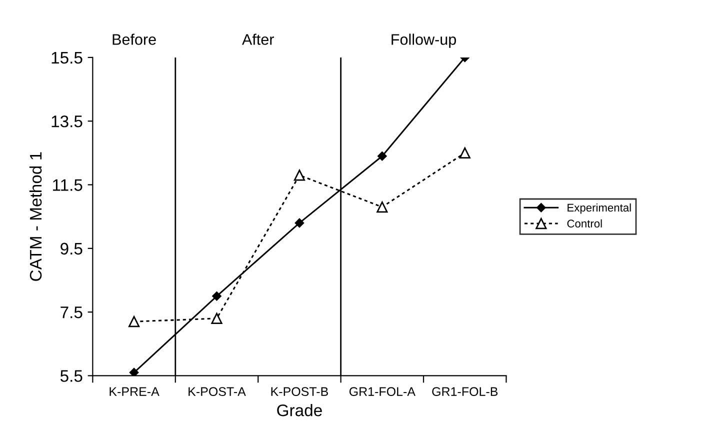 The width and height of the screenshot is (713, 442). Describe the element at coordinates (424, 41) in the screenshot. I see `text: Follow-up` at that location.